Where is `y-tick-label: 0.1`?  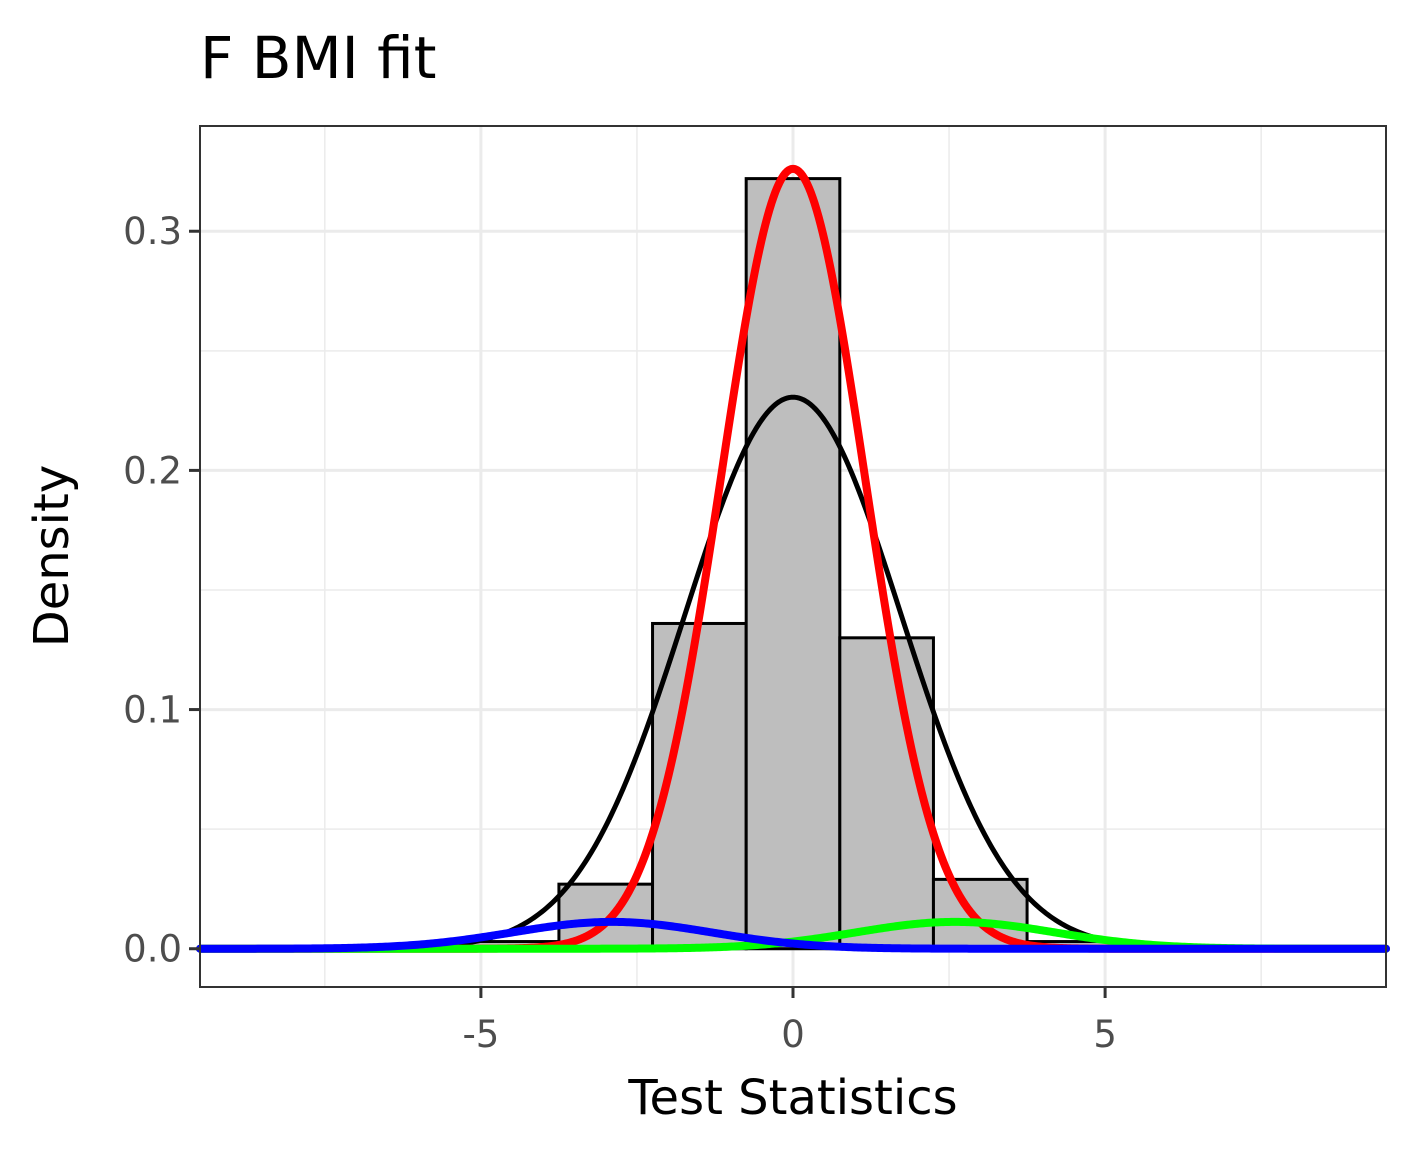
y-tick-label: 0.1 is located at coordinates (152, 710).